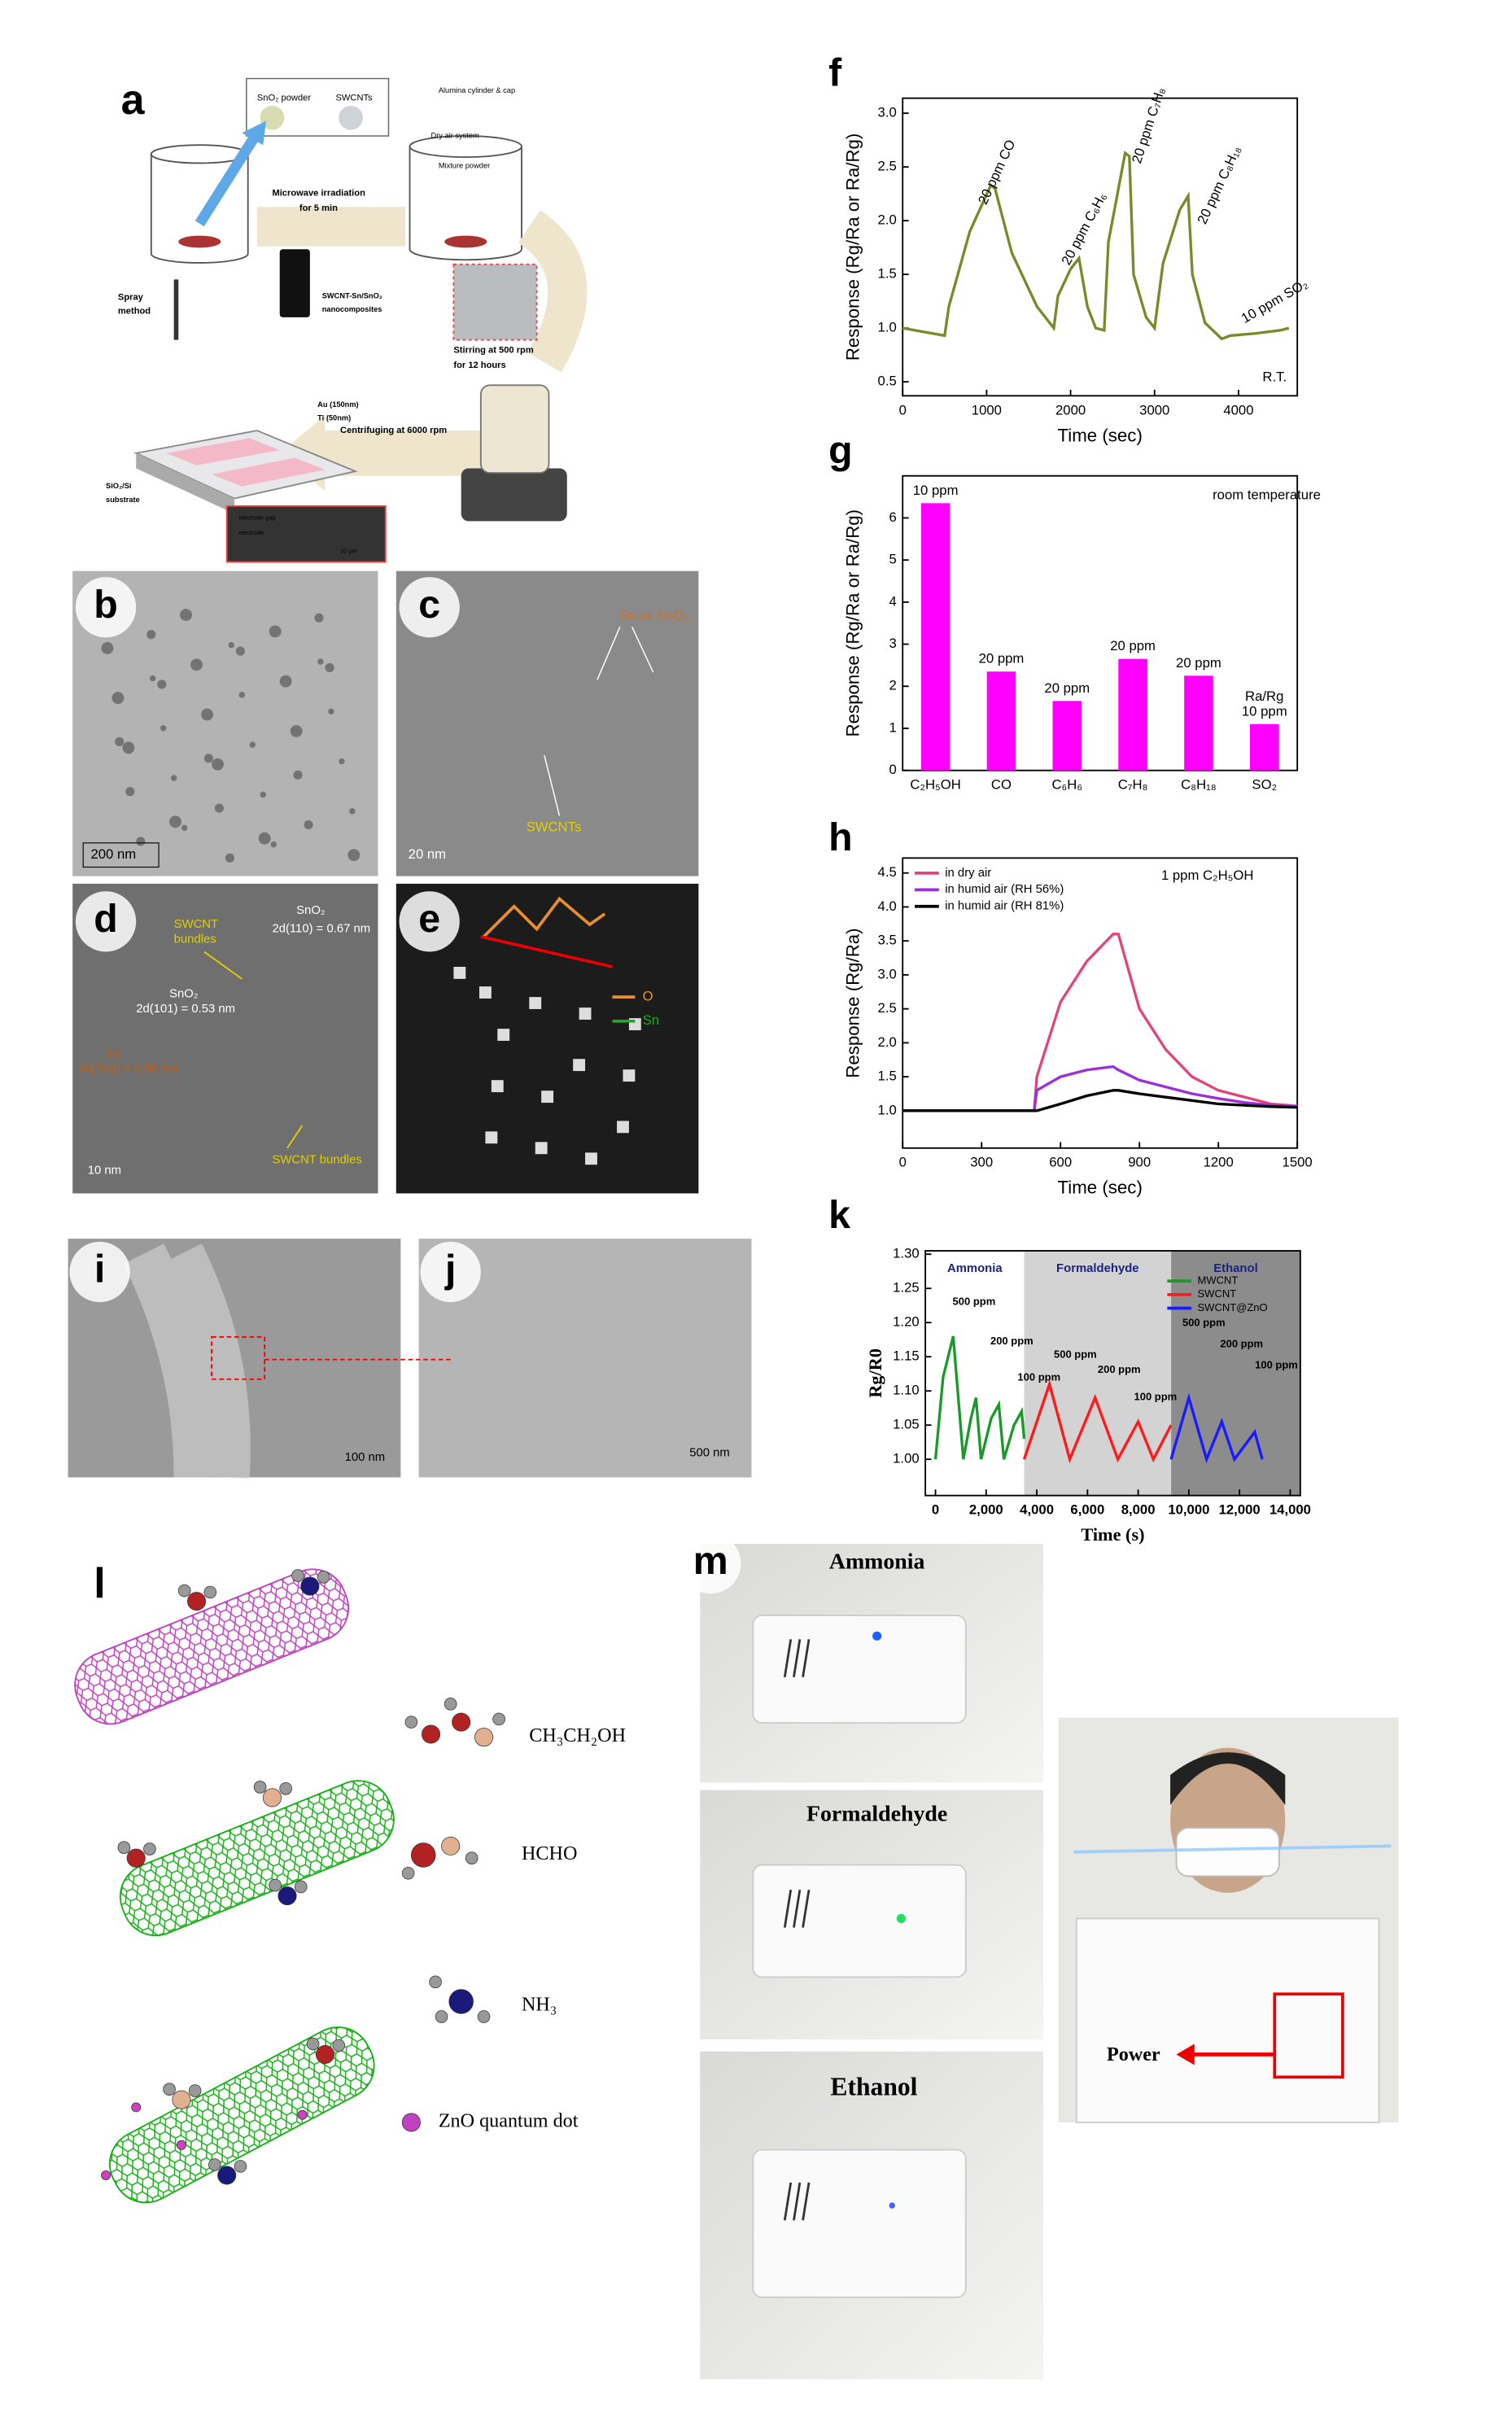 This screenshot has width=1512, height=2417. What do you see at coordinates (1100, 622) in the screenshot?
I see `plot-frame` at bounding box center [1100, 622].